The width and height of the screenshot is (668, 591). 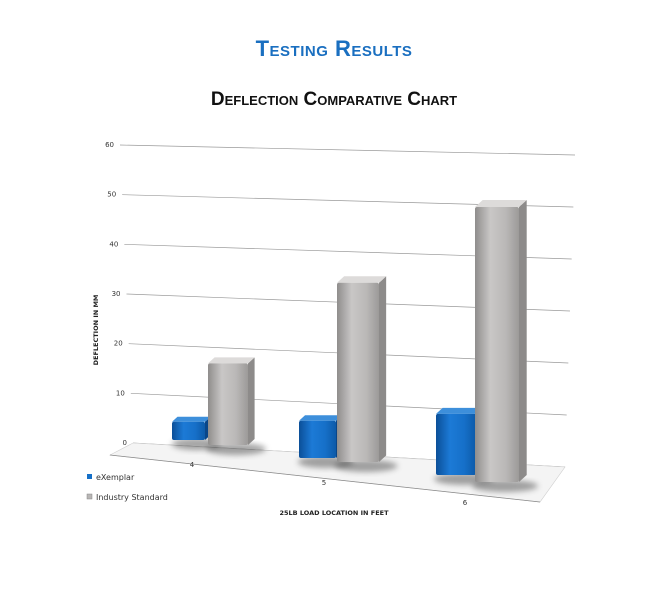 What do you see at coordinates (465, 503) in the screenshot?
I see `x-tick-label: 6` at bounding box center [465, 503].